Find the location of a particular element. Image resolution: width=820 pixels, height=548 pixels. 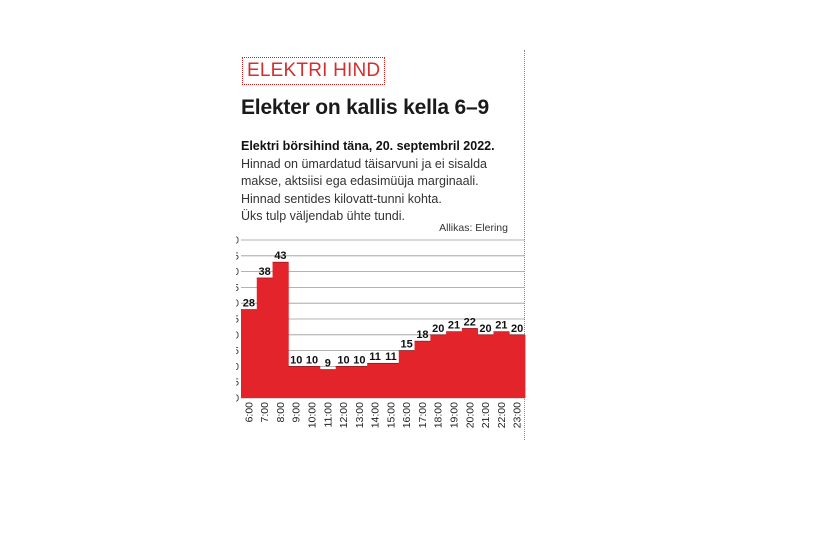

x-tick-label: 18:00 is located at coordinates (439, 415).